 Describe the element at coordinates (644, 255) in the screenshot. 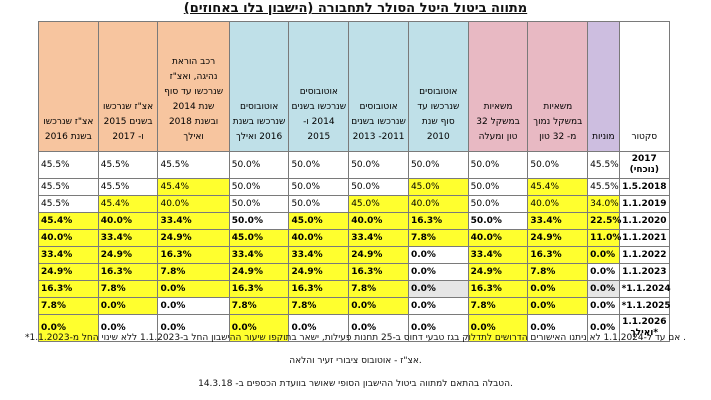

I see `sector-label: 1.1.2022` at that location.